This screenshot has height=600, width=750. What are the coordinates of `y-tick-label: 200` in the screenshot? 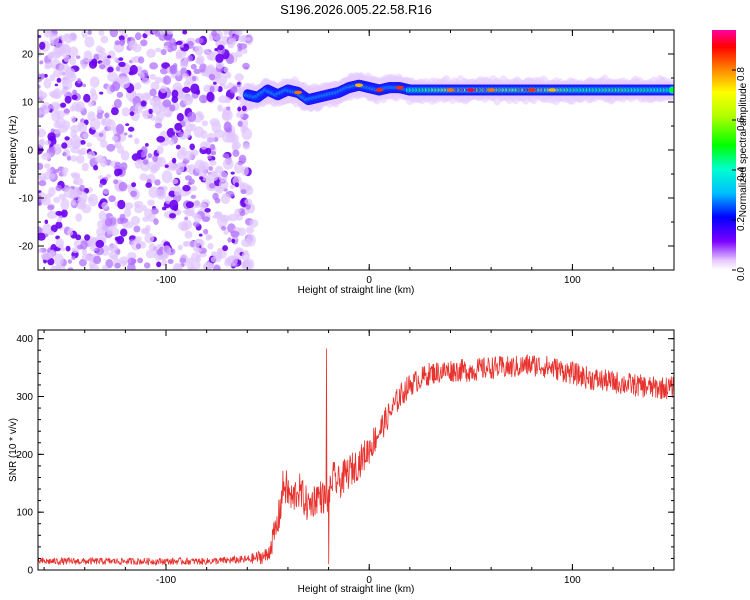 It's located at (24, 455).